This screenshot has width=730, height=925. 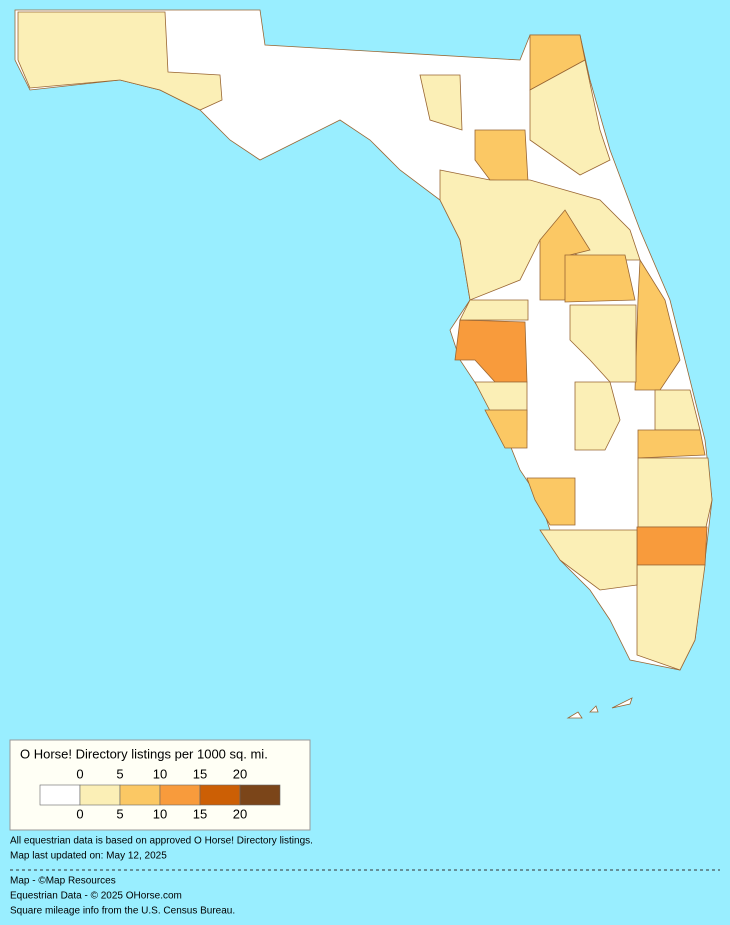 What do you see at coordinates (96, 896) in the screenshot?
I see `credit-line: Equestrian Data - © 2025 OHorse.com` at bounding box center [96, 896].